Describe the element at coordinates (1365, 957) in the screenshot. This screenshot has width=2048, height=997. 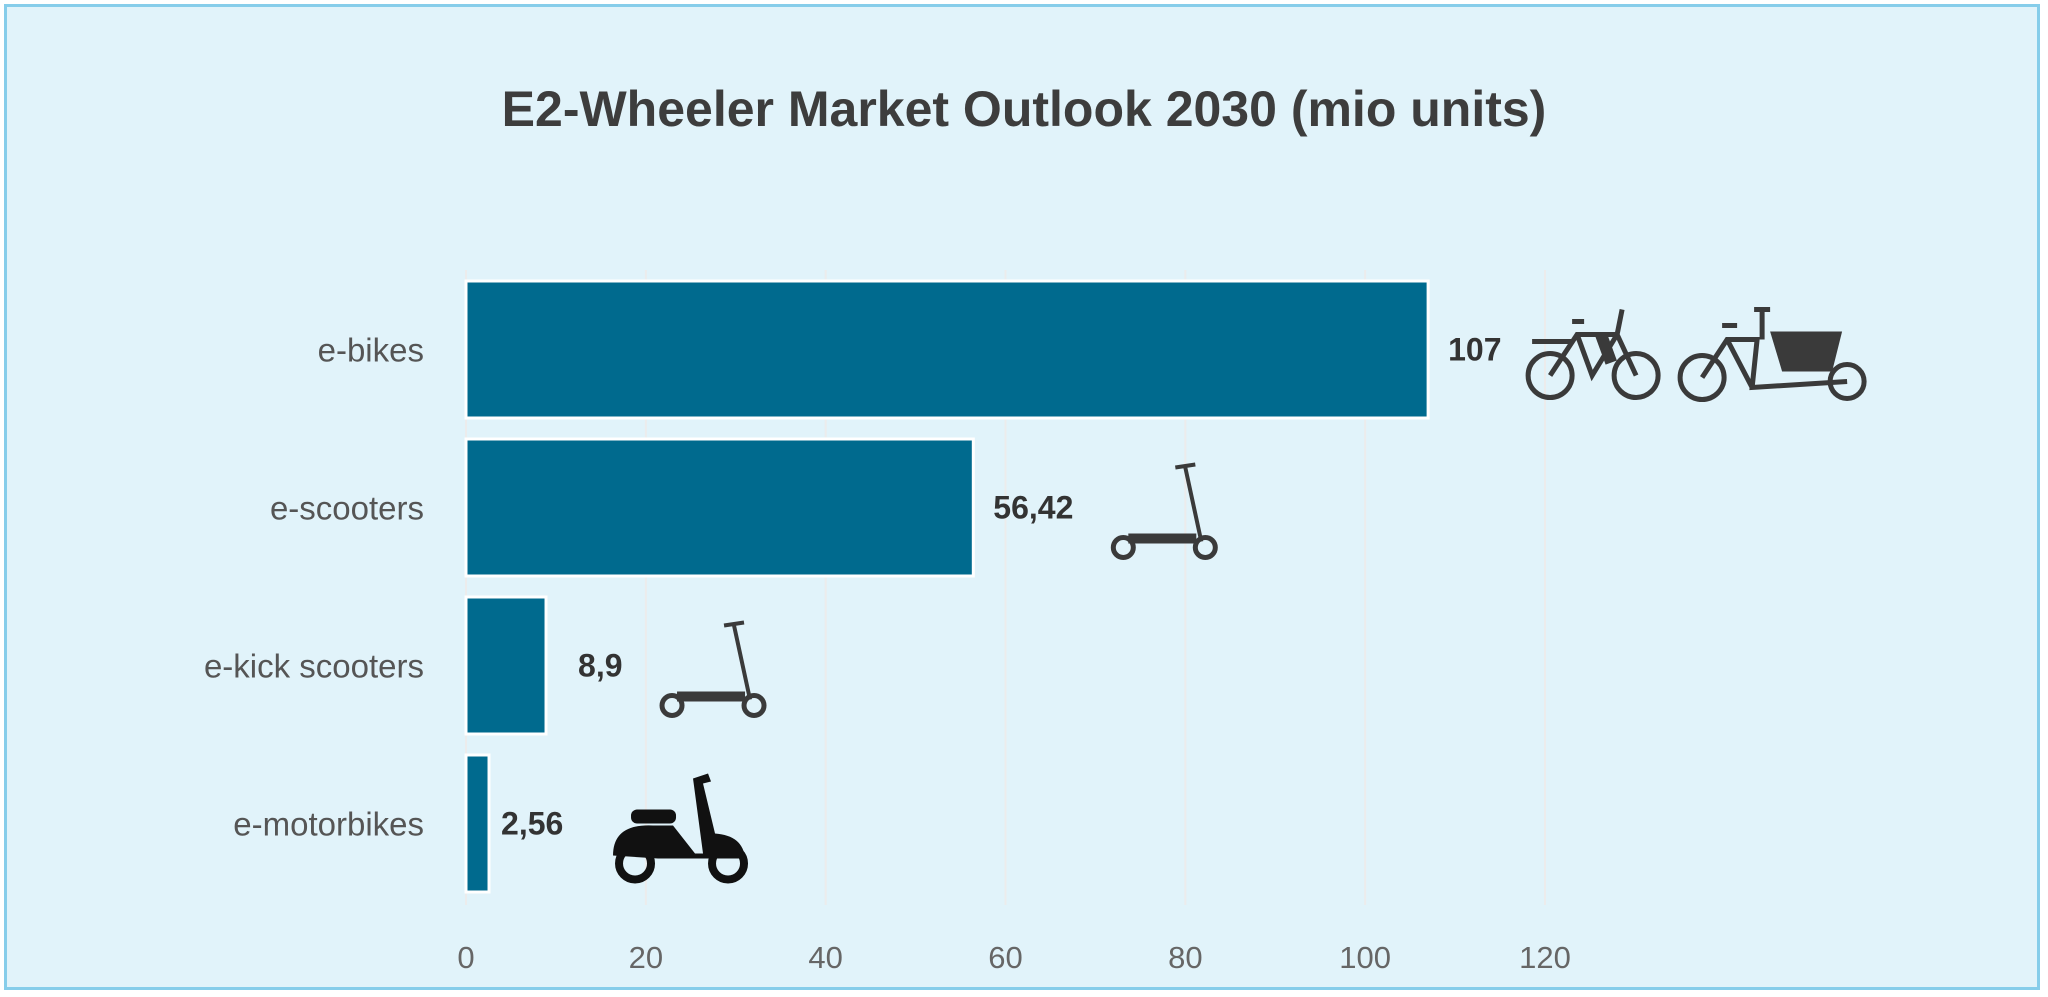
I see `x-tick-label: 100` at that location.